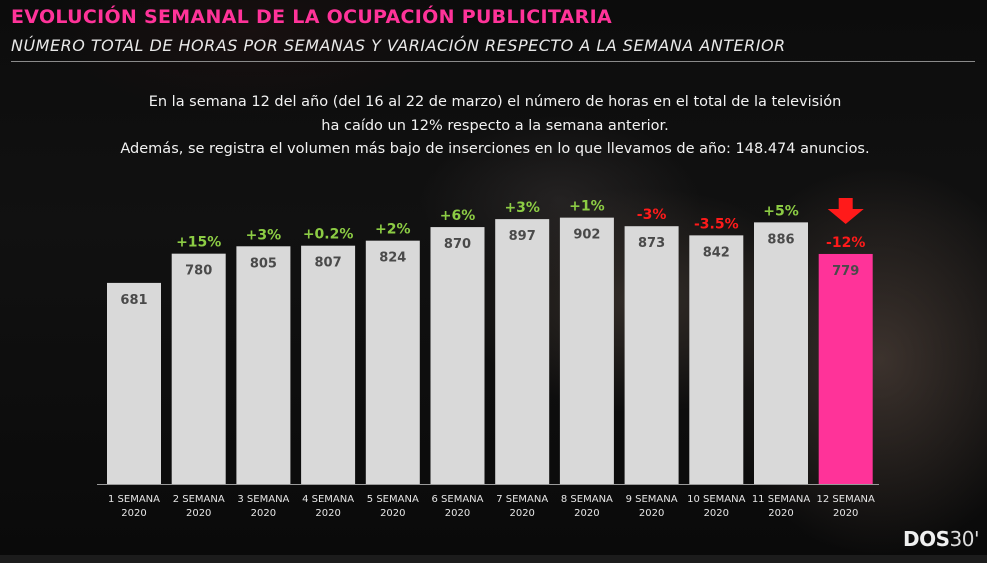  Describe the element at coordinates (493, 61) in the screenshot. I see `header-divider` at that location.